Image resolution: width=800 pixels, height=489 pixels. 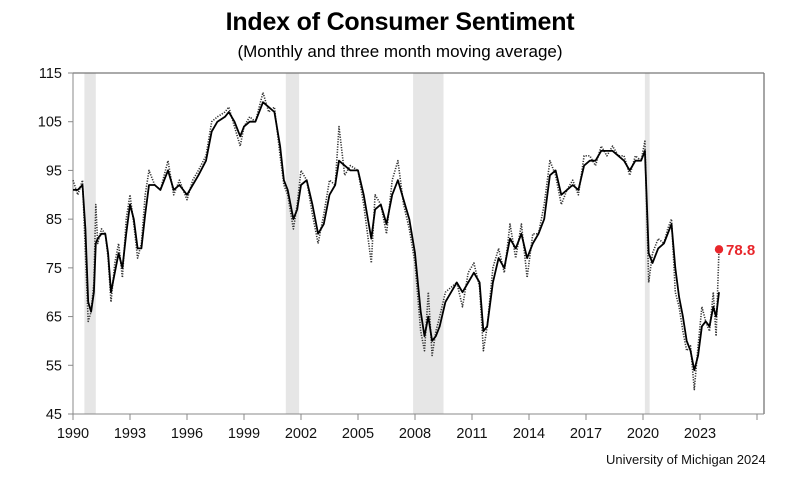 I want to click on y-tick-label: 105, so click(x=50, y=123).